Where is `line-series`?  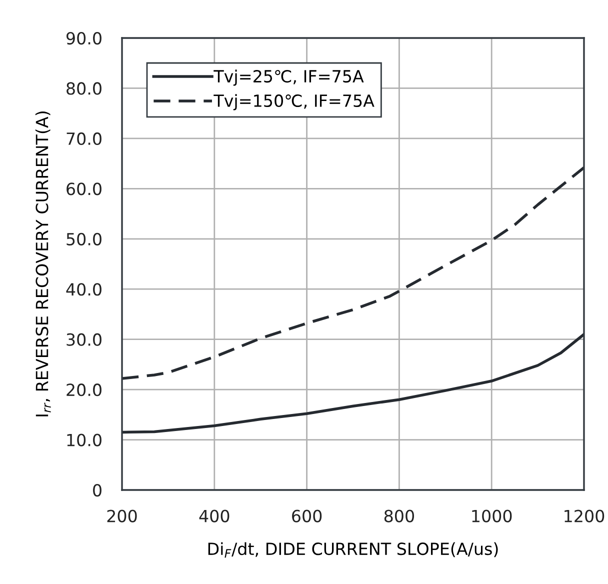 line-series is located at coordinates (353, 383).